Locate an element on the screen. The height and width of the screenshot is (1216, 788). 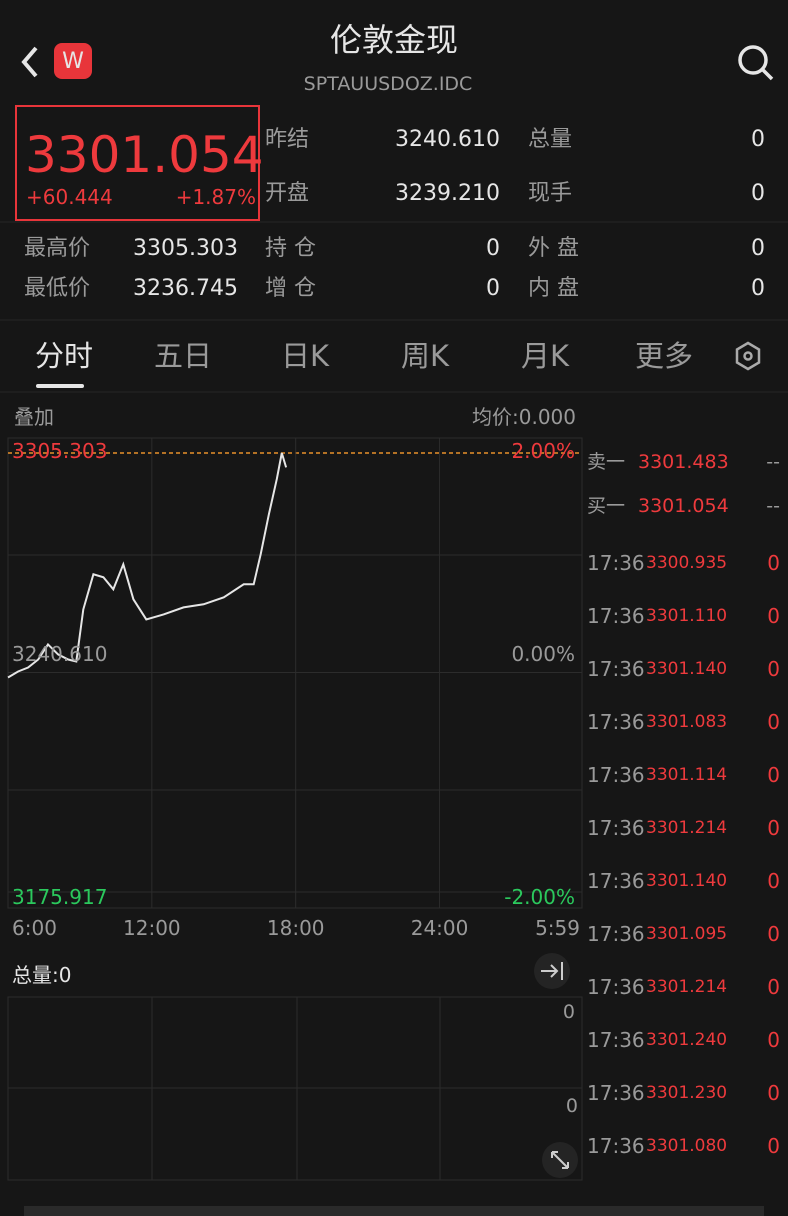
book-label: 买一 is located at coordinates (606, 505).